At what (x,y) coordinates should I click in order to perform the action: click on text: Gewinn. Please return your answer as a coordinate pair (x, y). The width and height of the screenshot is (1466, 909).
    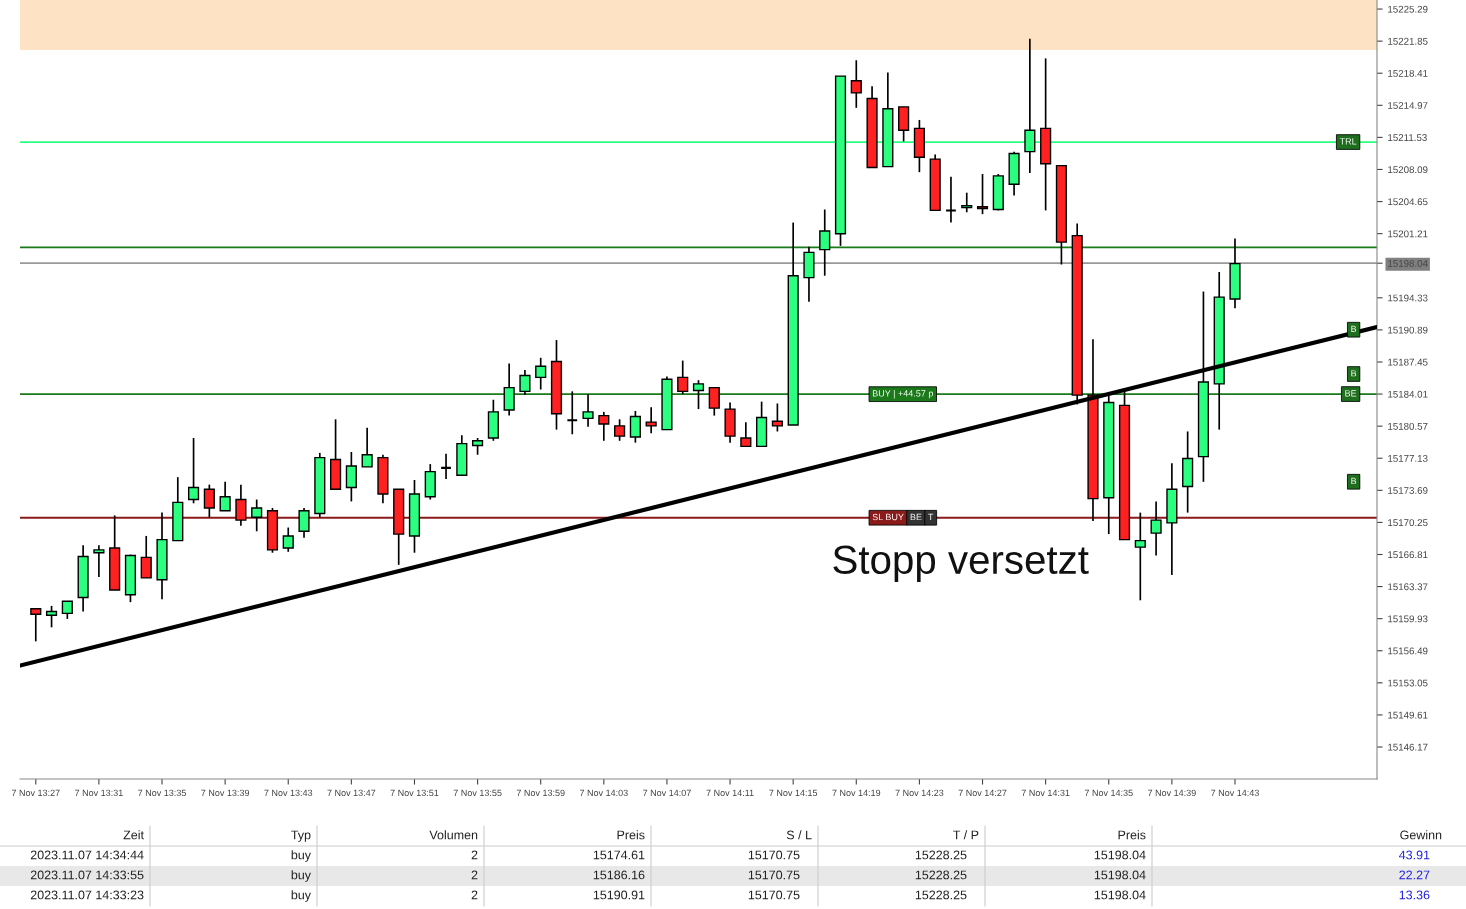
    Looking at the image, I should click on (1421, 835).